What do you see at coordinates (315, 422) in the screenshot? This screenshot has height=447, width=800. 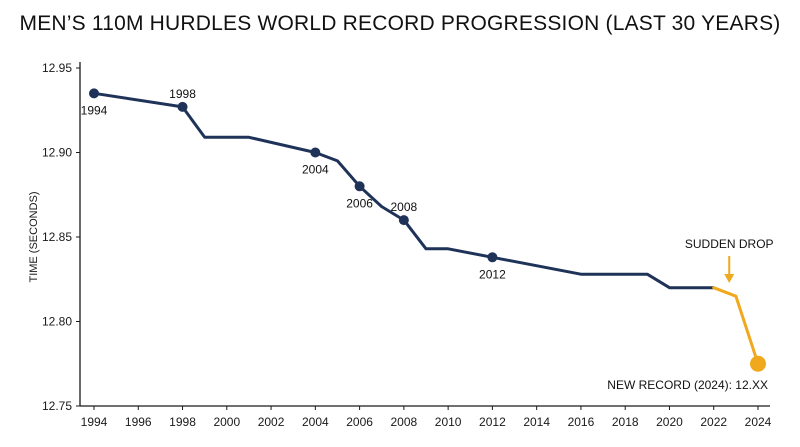 I see `x-tick-label: 2004` at bounding box center [315, 422].